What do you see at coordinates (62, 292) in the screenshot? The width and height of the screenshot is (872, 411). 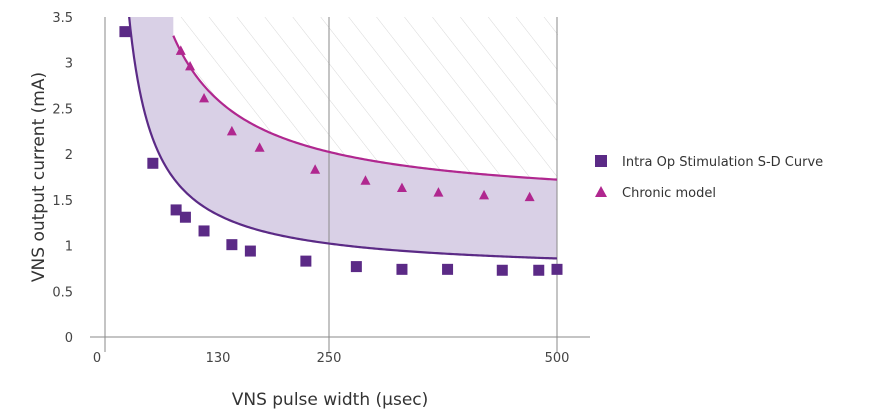 I see `y-tick-label: 0.5` at bounding box center [62, 292].